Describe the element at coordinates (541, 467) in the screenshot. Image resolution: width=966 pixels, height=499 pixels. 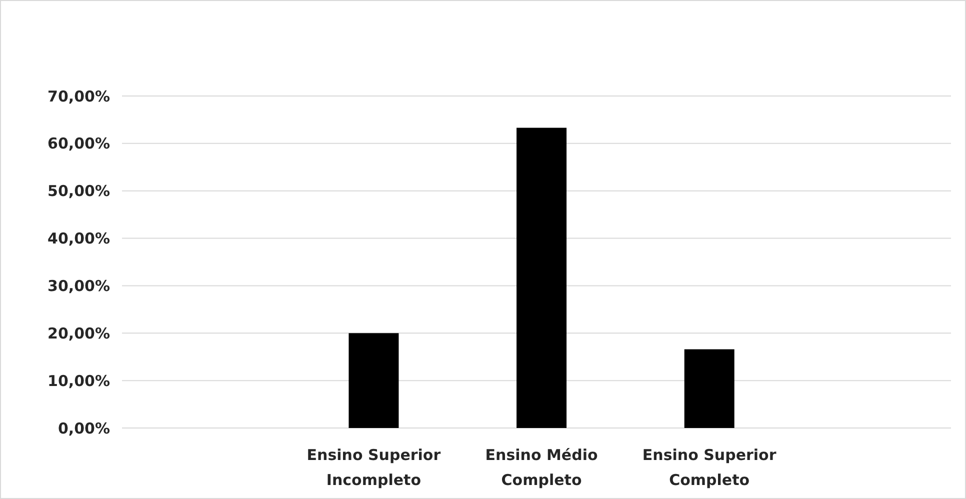
I see `x-tick-label: Ensino Médio Completo` at that location.